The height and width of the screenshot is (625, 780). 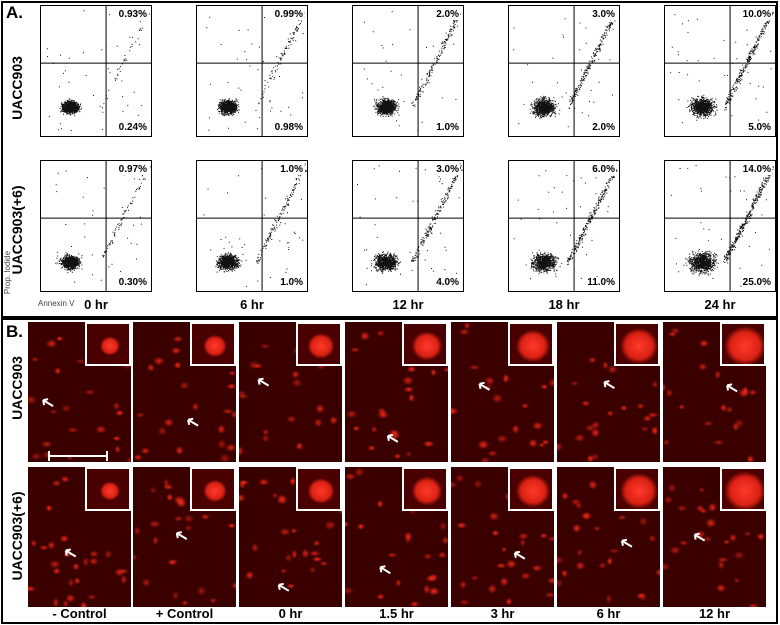 What do you see at coordinates (252, 304) in the screenshot?
I see `timepoint-label: 6 hr` at bounding box center [252, 304].